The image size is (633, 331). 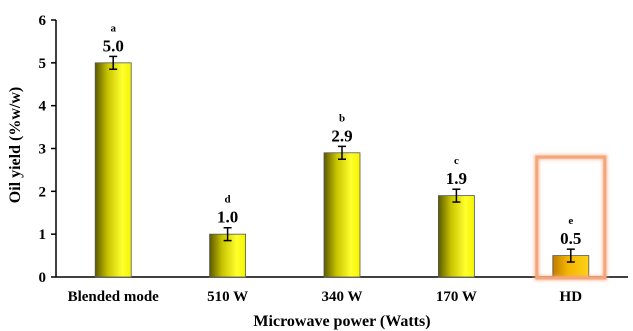 What do you see at coordinates (228, 200) in the screenshot?
I see `significance-letter: d` at bounding box center [228, 200].